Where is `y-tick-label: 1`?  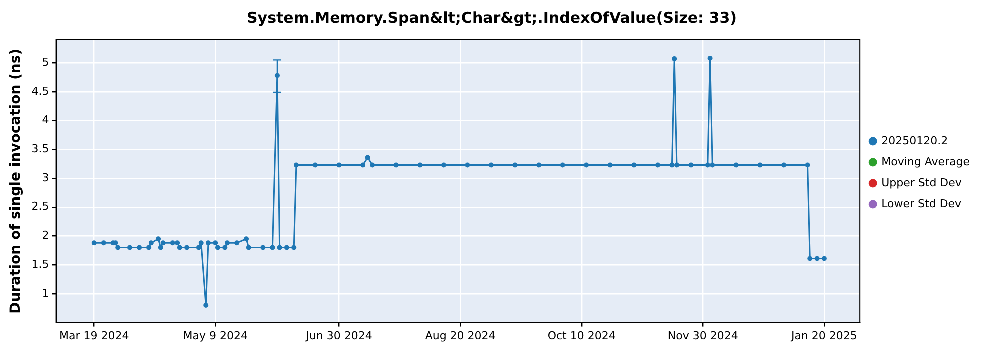 y-tick-label: 1 is located at coordinates (46, 293).